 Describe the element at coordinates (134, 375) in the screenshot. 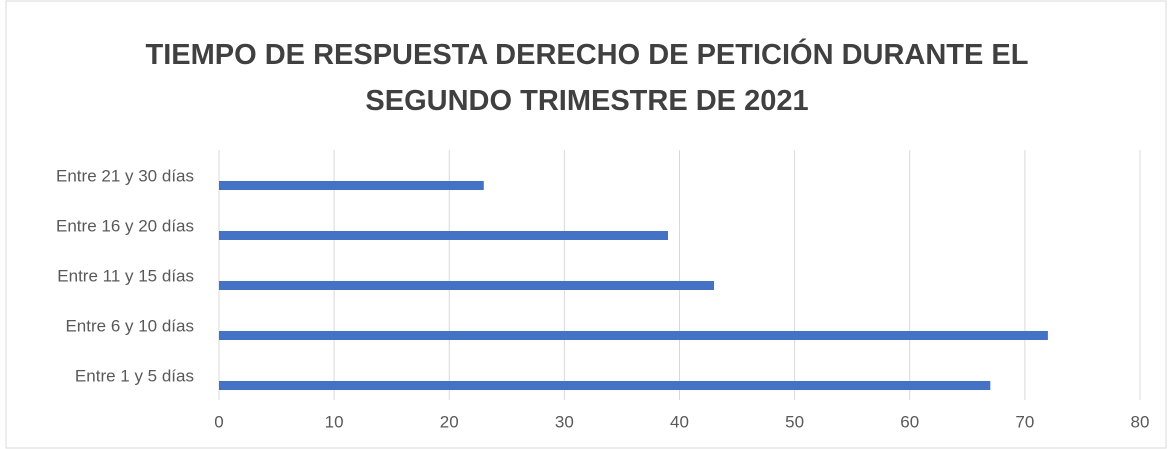

I see `y-tick-label: Entre 1 y 5 días` at that location.